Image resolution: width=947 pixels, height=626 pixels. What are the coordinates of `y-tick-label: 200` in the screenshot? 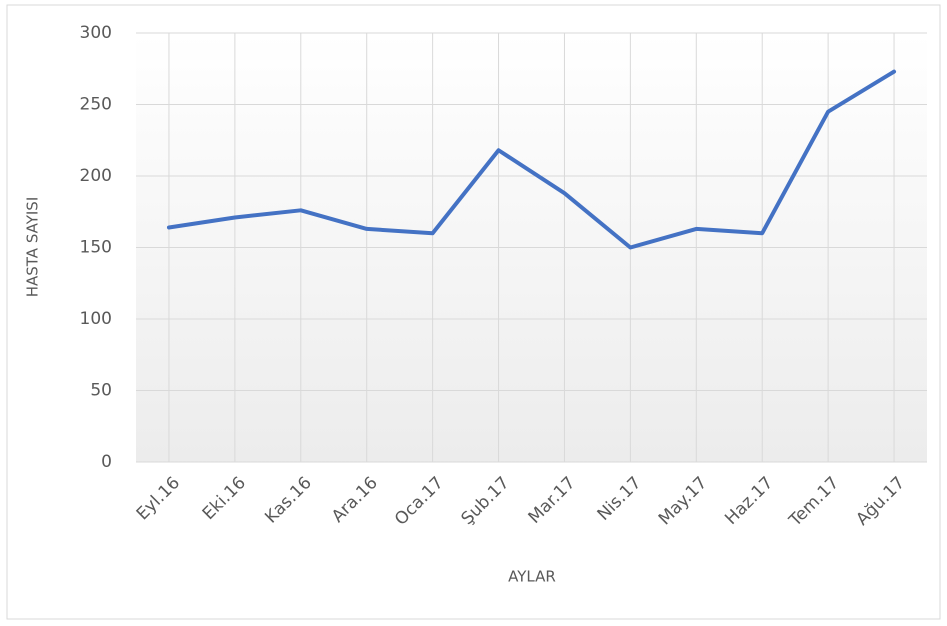 It's located at (96, 176).